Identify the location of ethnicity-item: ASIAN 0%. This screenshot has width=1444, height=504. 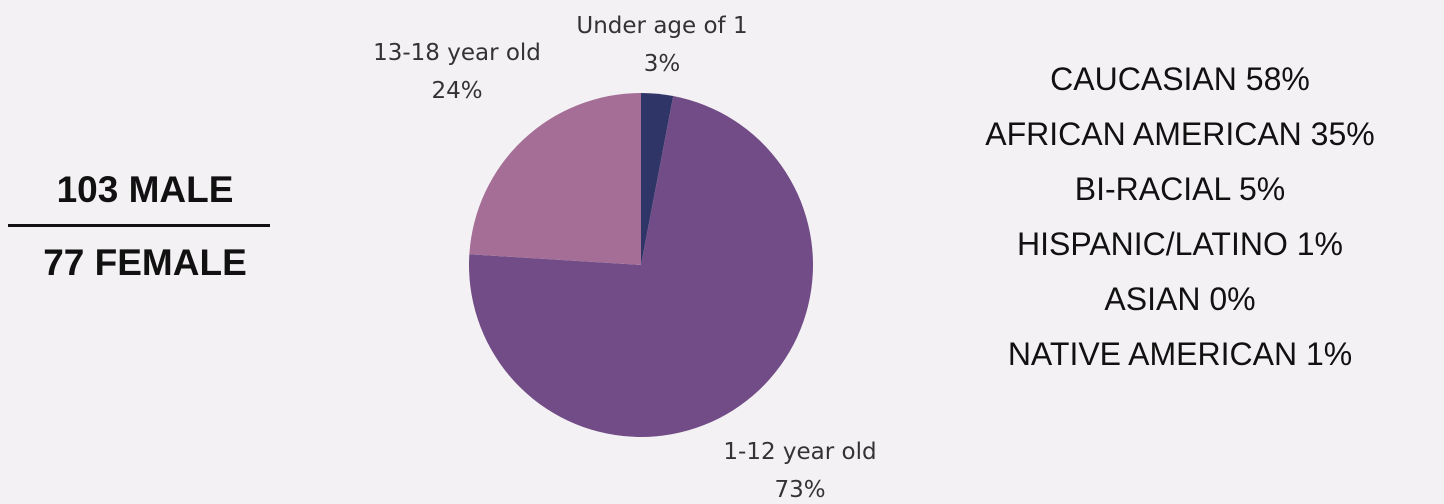
(1180, 299).